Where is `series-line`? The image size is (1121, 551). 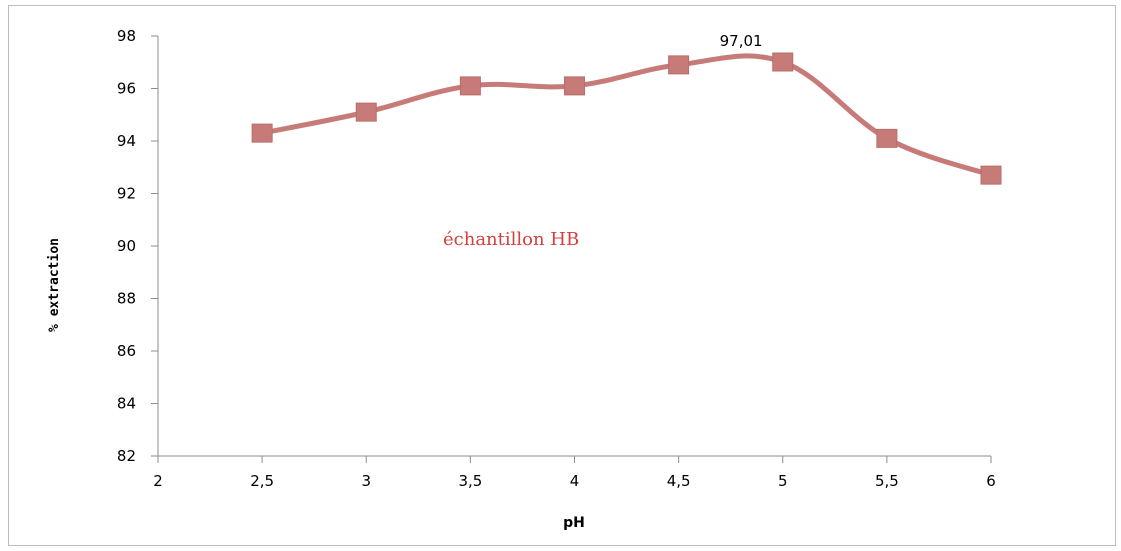 series-line is located at coordinates (626, 115).